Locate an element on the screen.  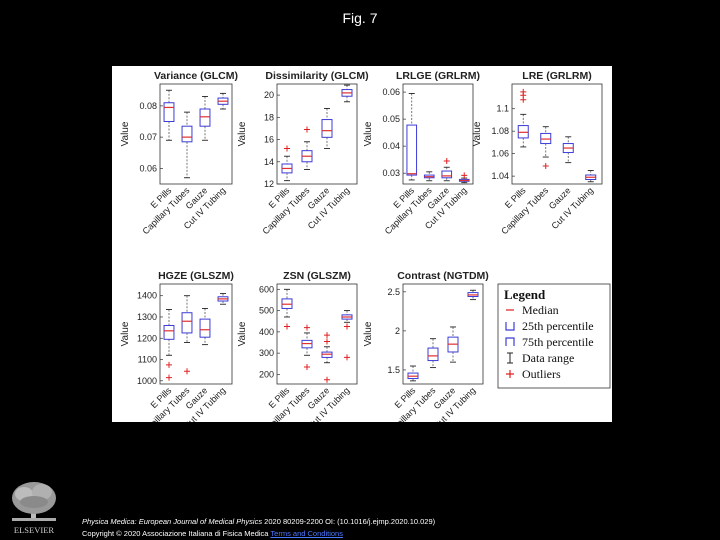
legend-q25-symbol is located at coordinates (510, 326).